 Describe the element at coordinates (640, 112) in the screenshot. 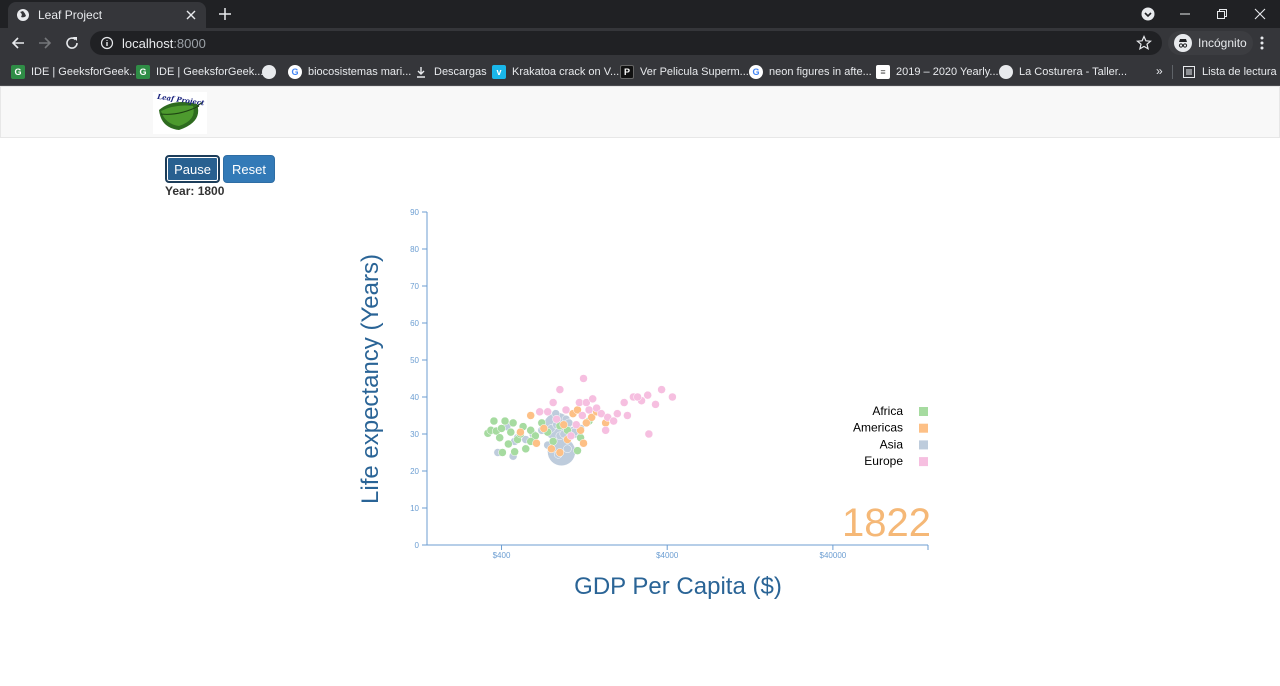

I see `site-navbar: Leaf Project` at that location.